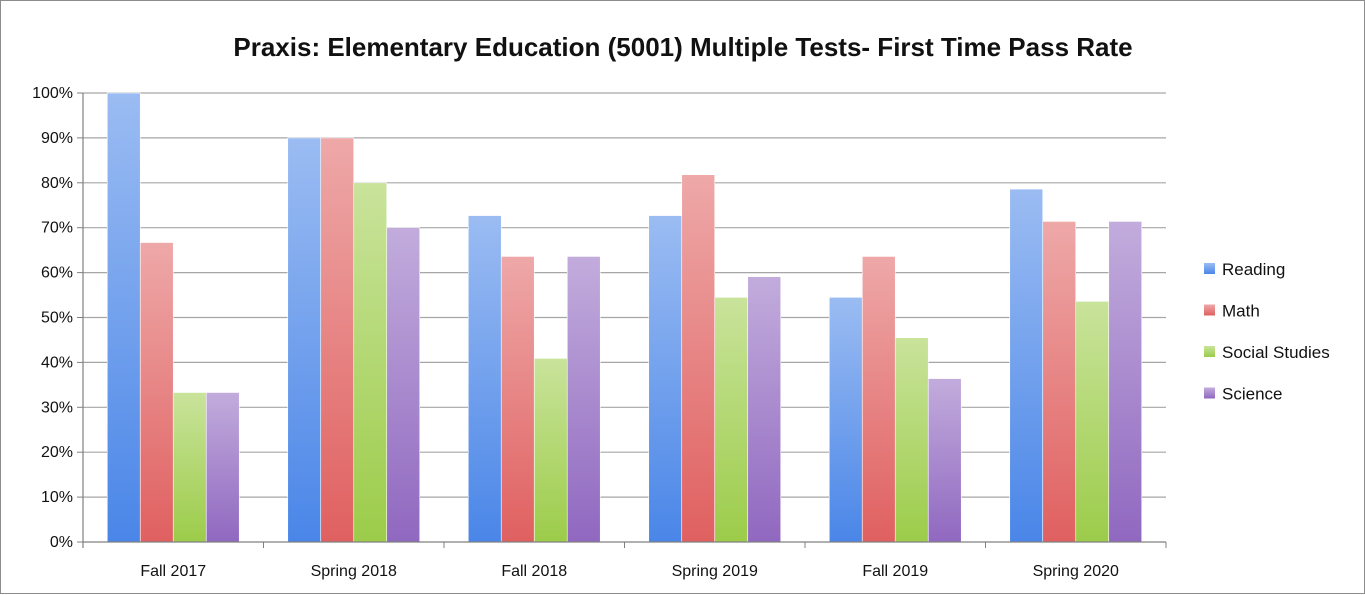  I want to click on legend-label: Social Studies, so click(1276, 352).